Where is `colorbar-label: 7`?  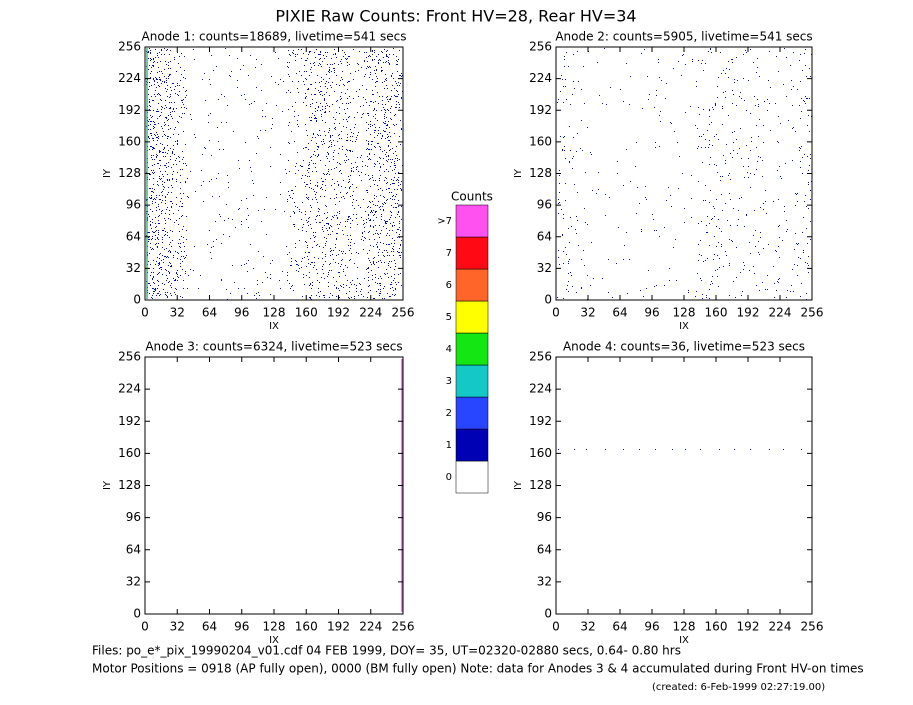 colorbar-label: 7 is located at coordinates (449, 253).